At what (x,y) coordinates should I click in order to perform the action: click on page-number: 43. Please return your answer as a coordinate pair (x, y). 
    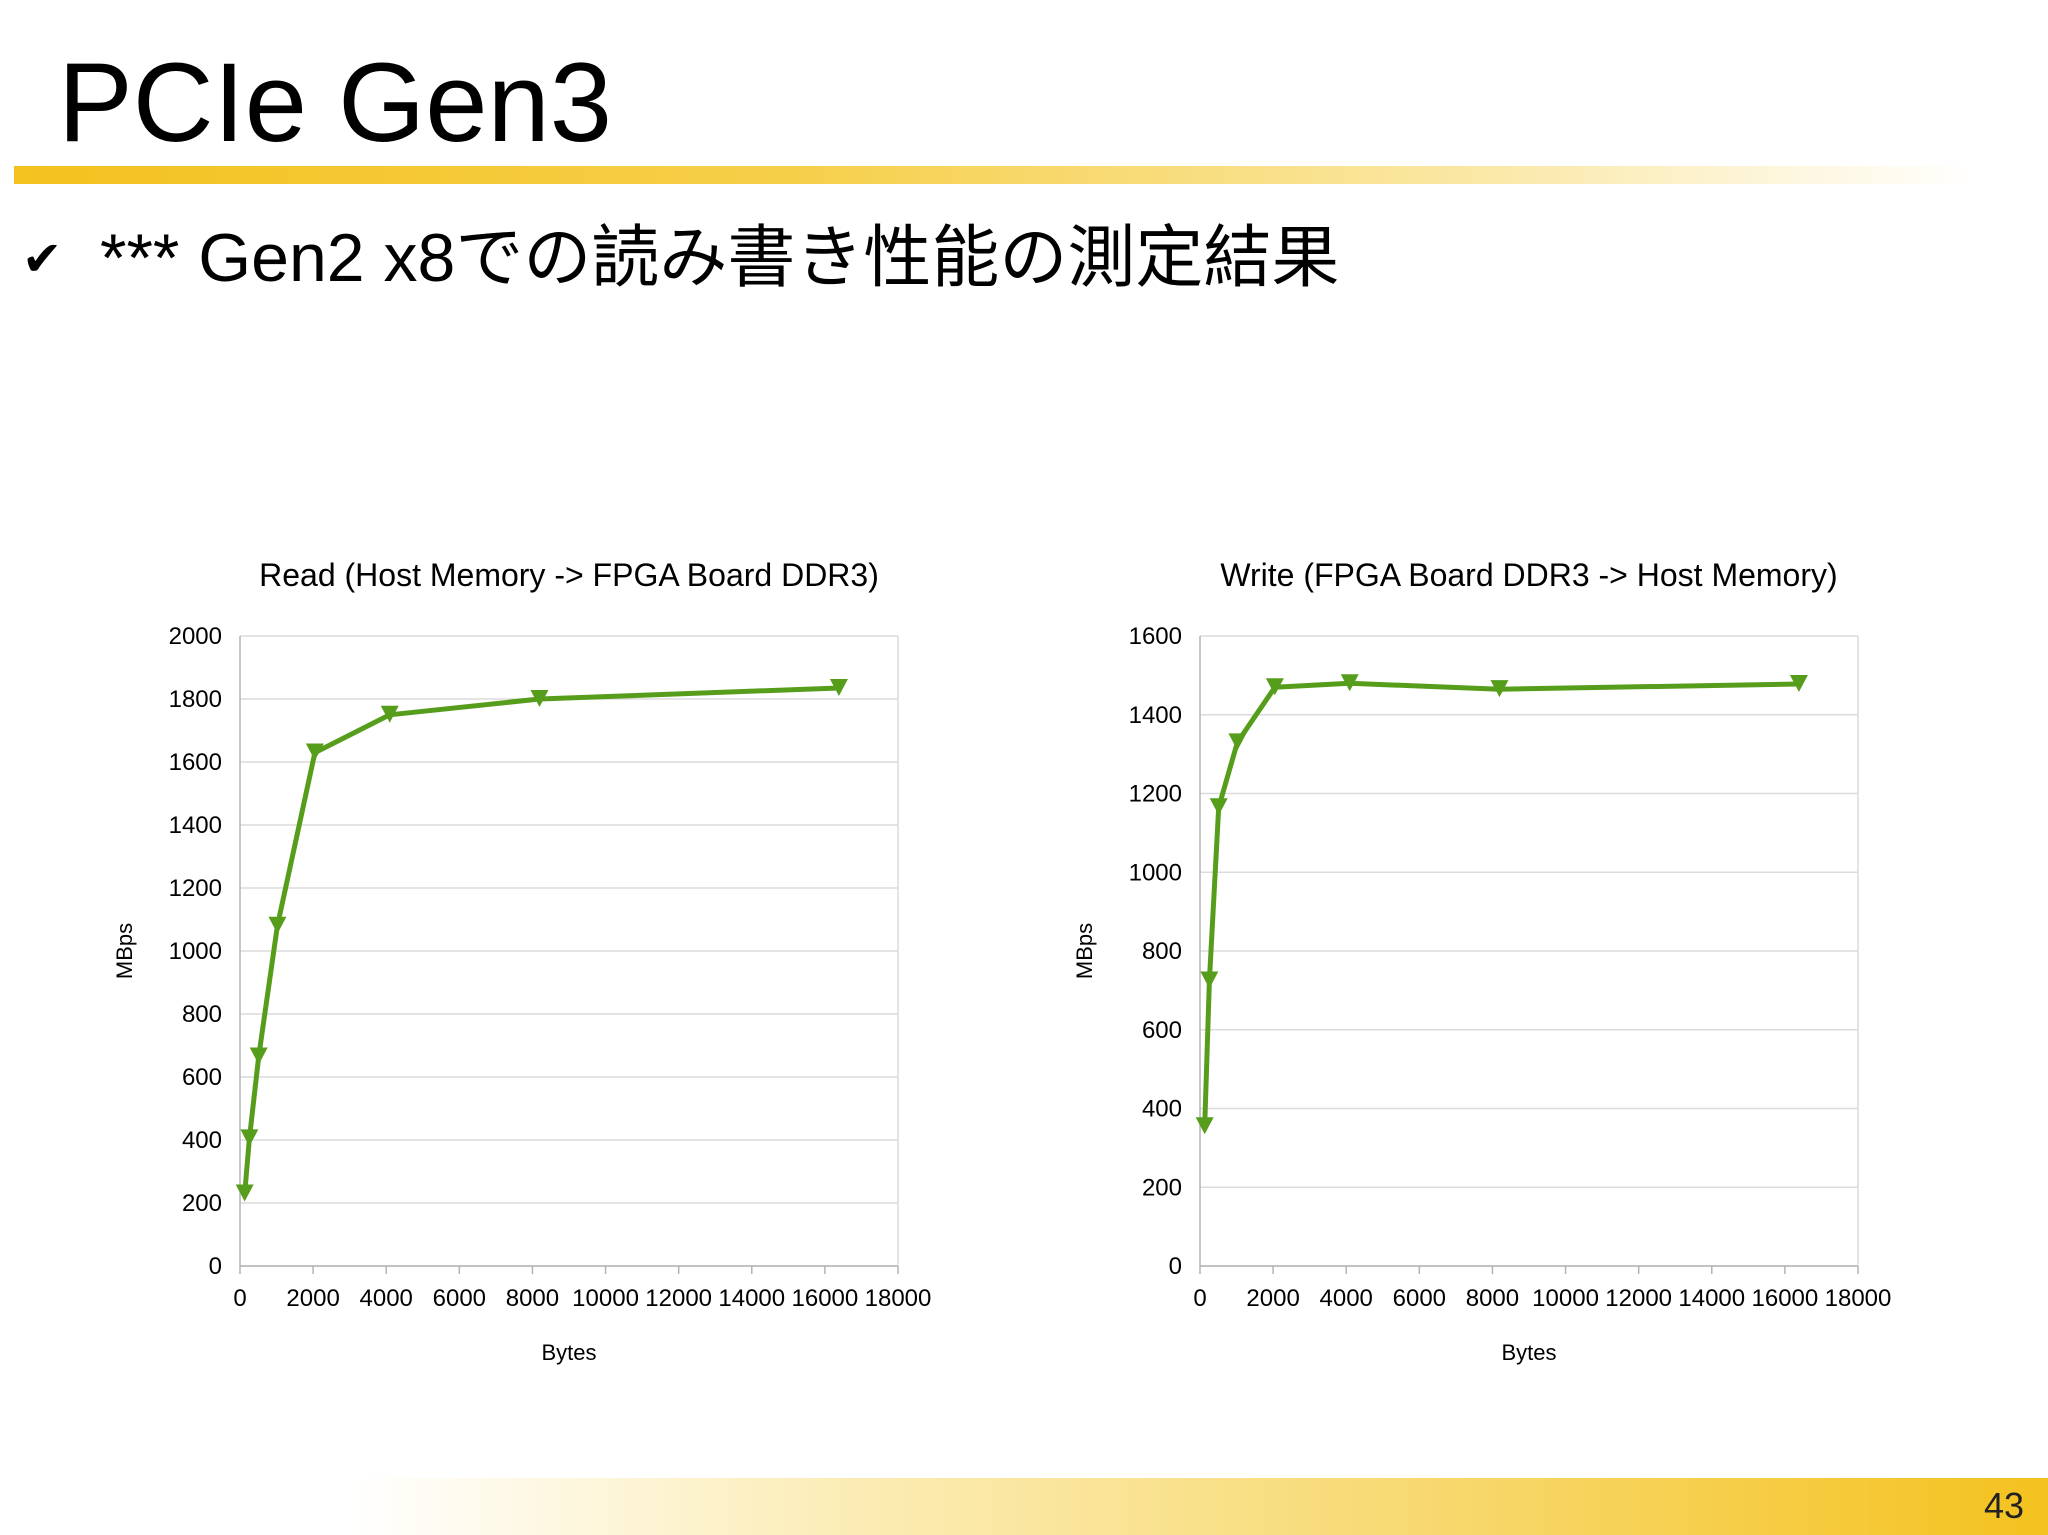
    Looking at the image, I should click on (2003, 1505).